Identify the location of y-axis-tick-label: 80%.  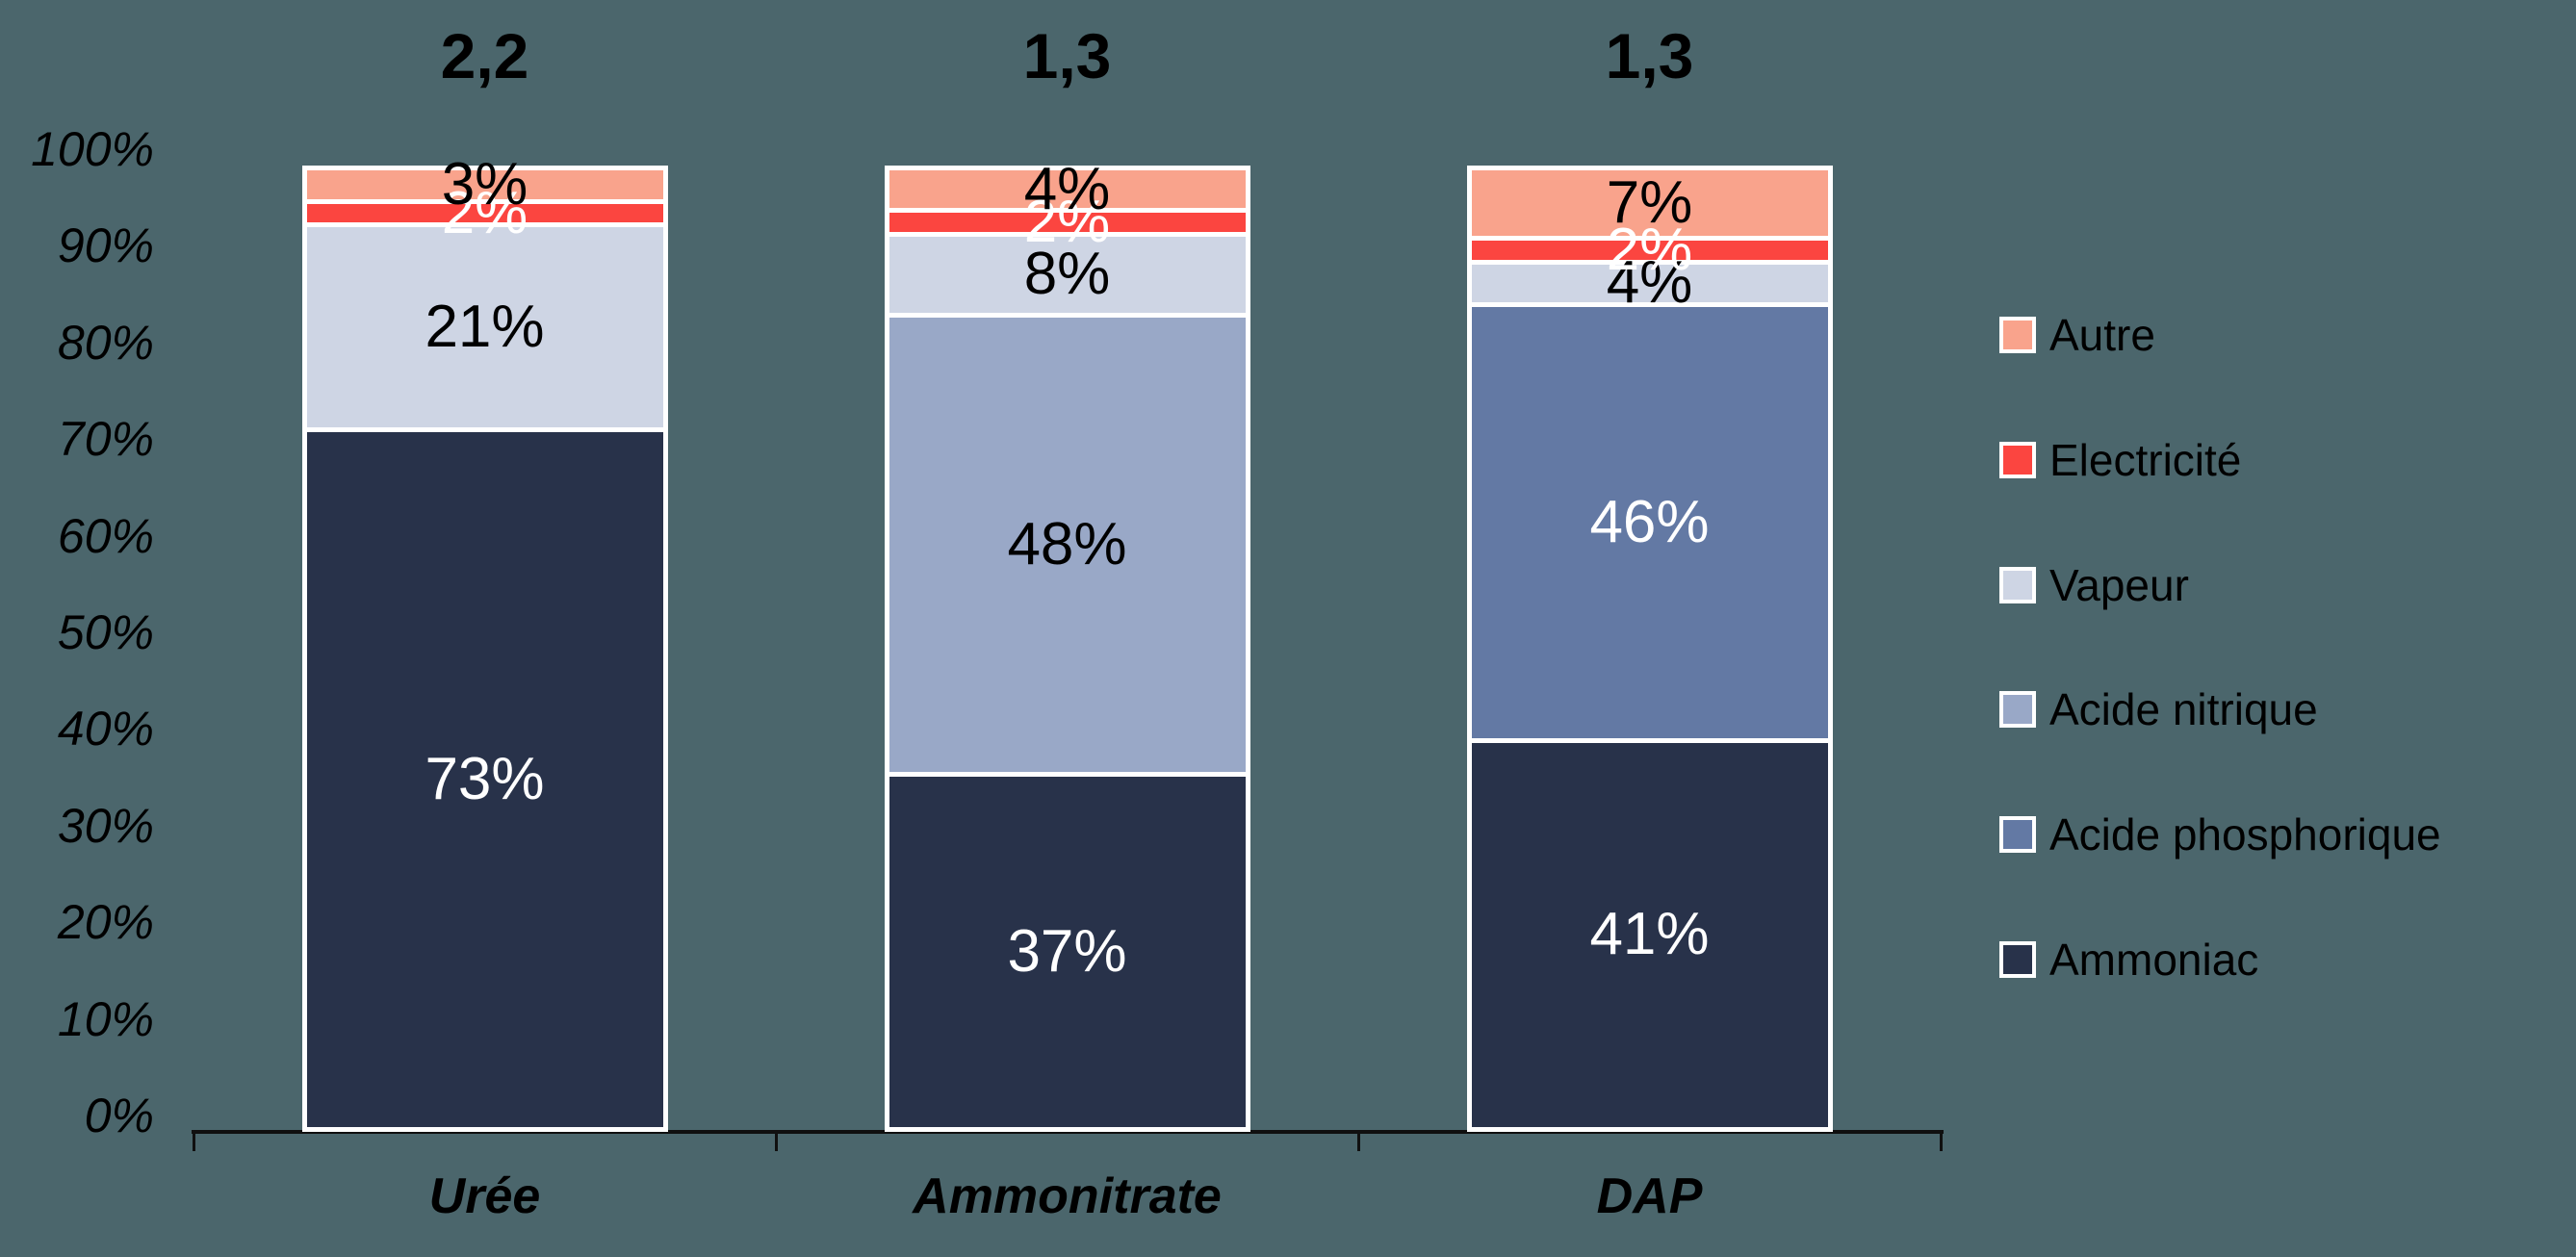
(106, 342).